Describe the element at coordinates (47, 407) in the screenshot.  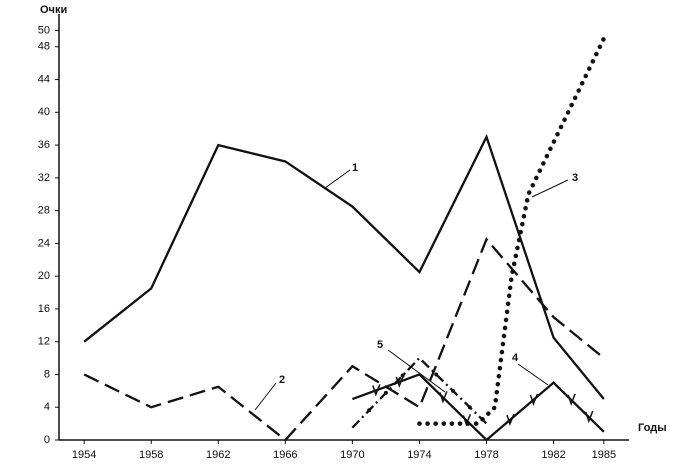
I see `y-tick-label: 4` at that location.